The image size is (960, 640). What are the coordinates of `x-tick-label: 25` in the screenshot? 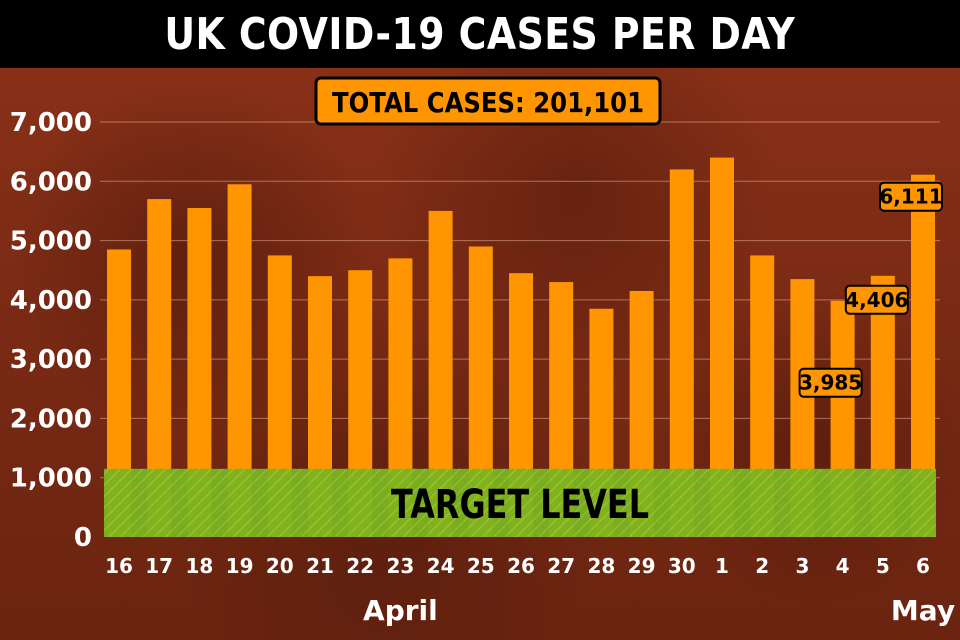 It's located at (481, 566).